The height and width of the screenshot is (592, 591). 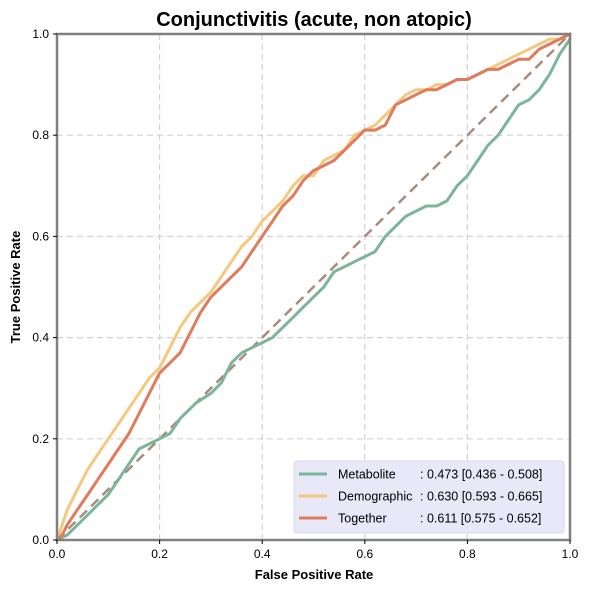 I want to click on y-tick-label: 0.0, so click(x=40, y=540).